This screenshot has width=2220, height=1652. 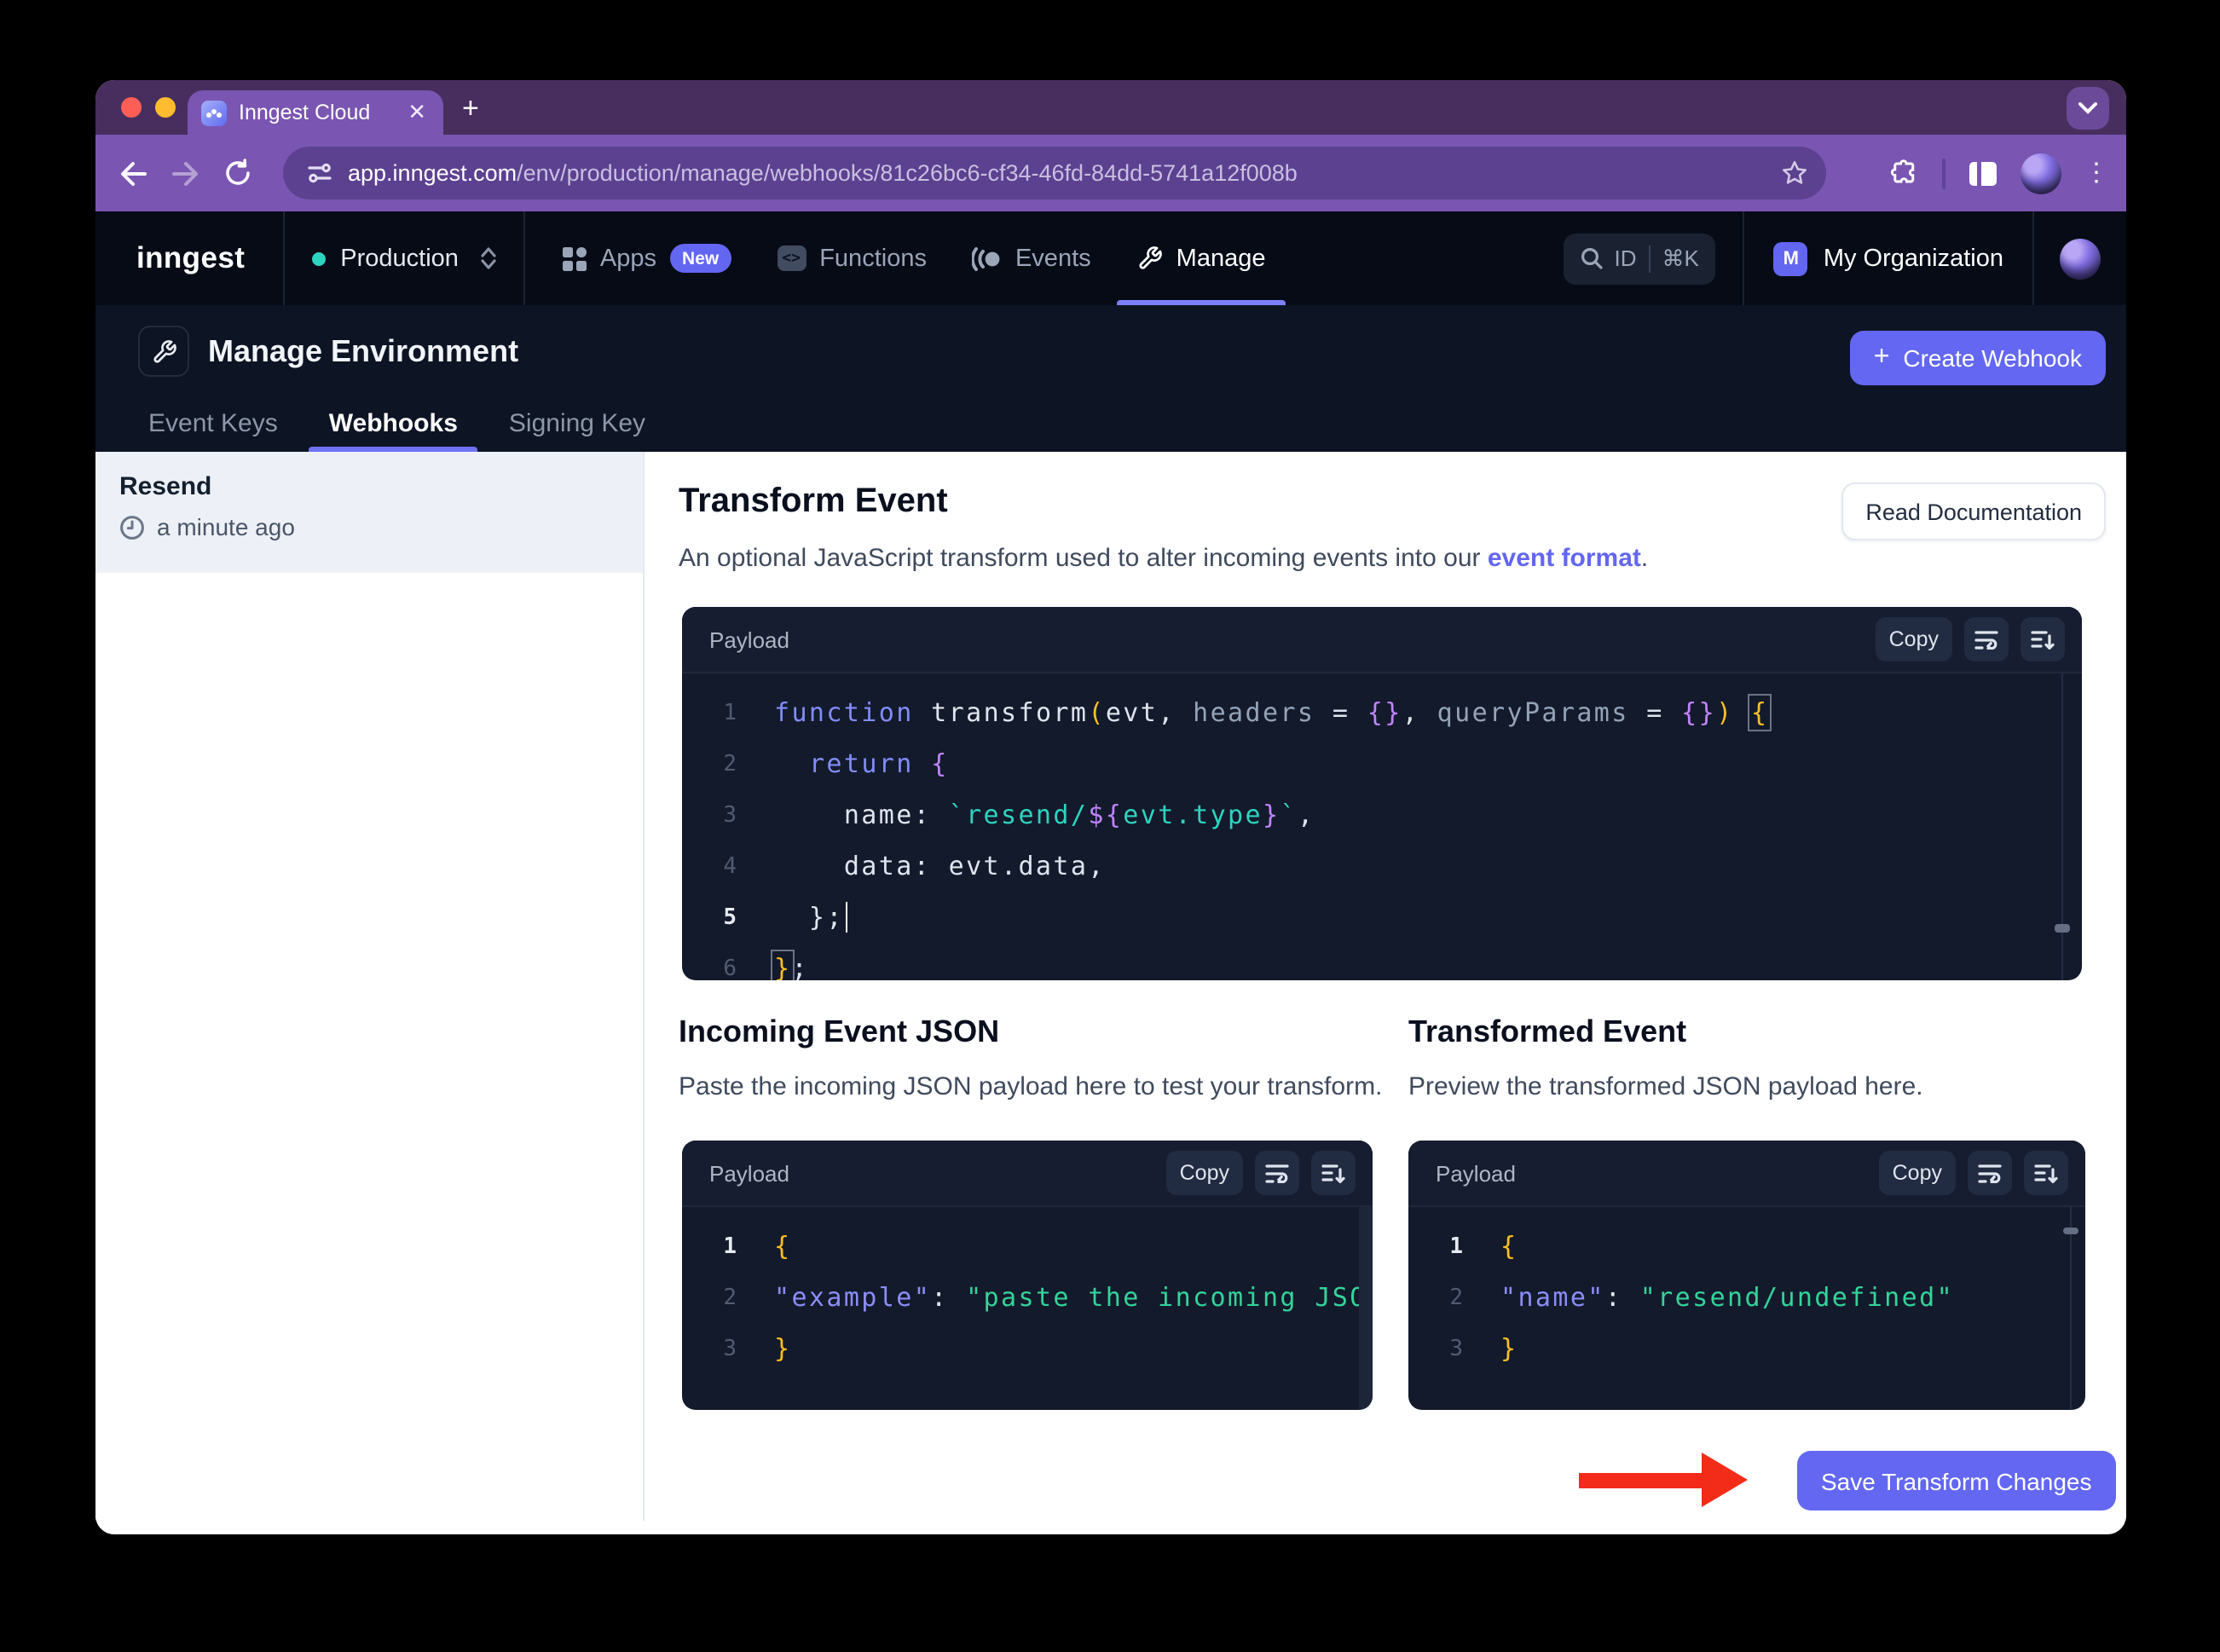 I want to click on browser-profile-avatar, so click(x=2041, y=173).